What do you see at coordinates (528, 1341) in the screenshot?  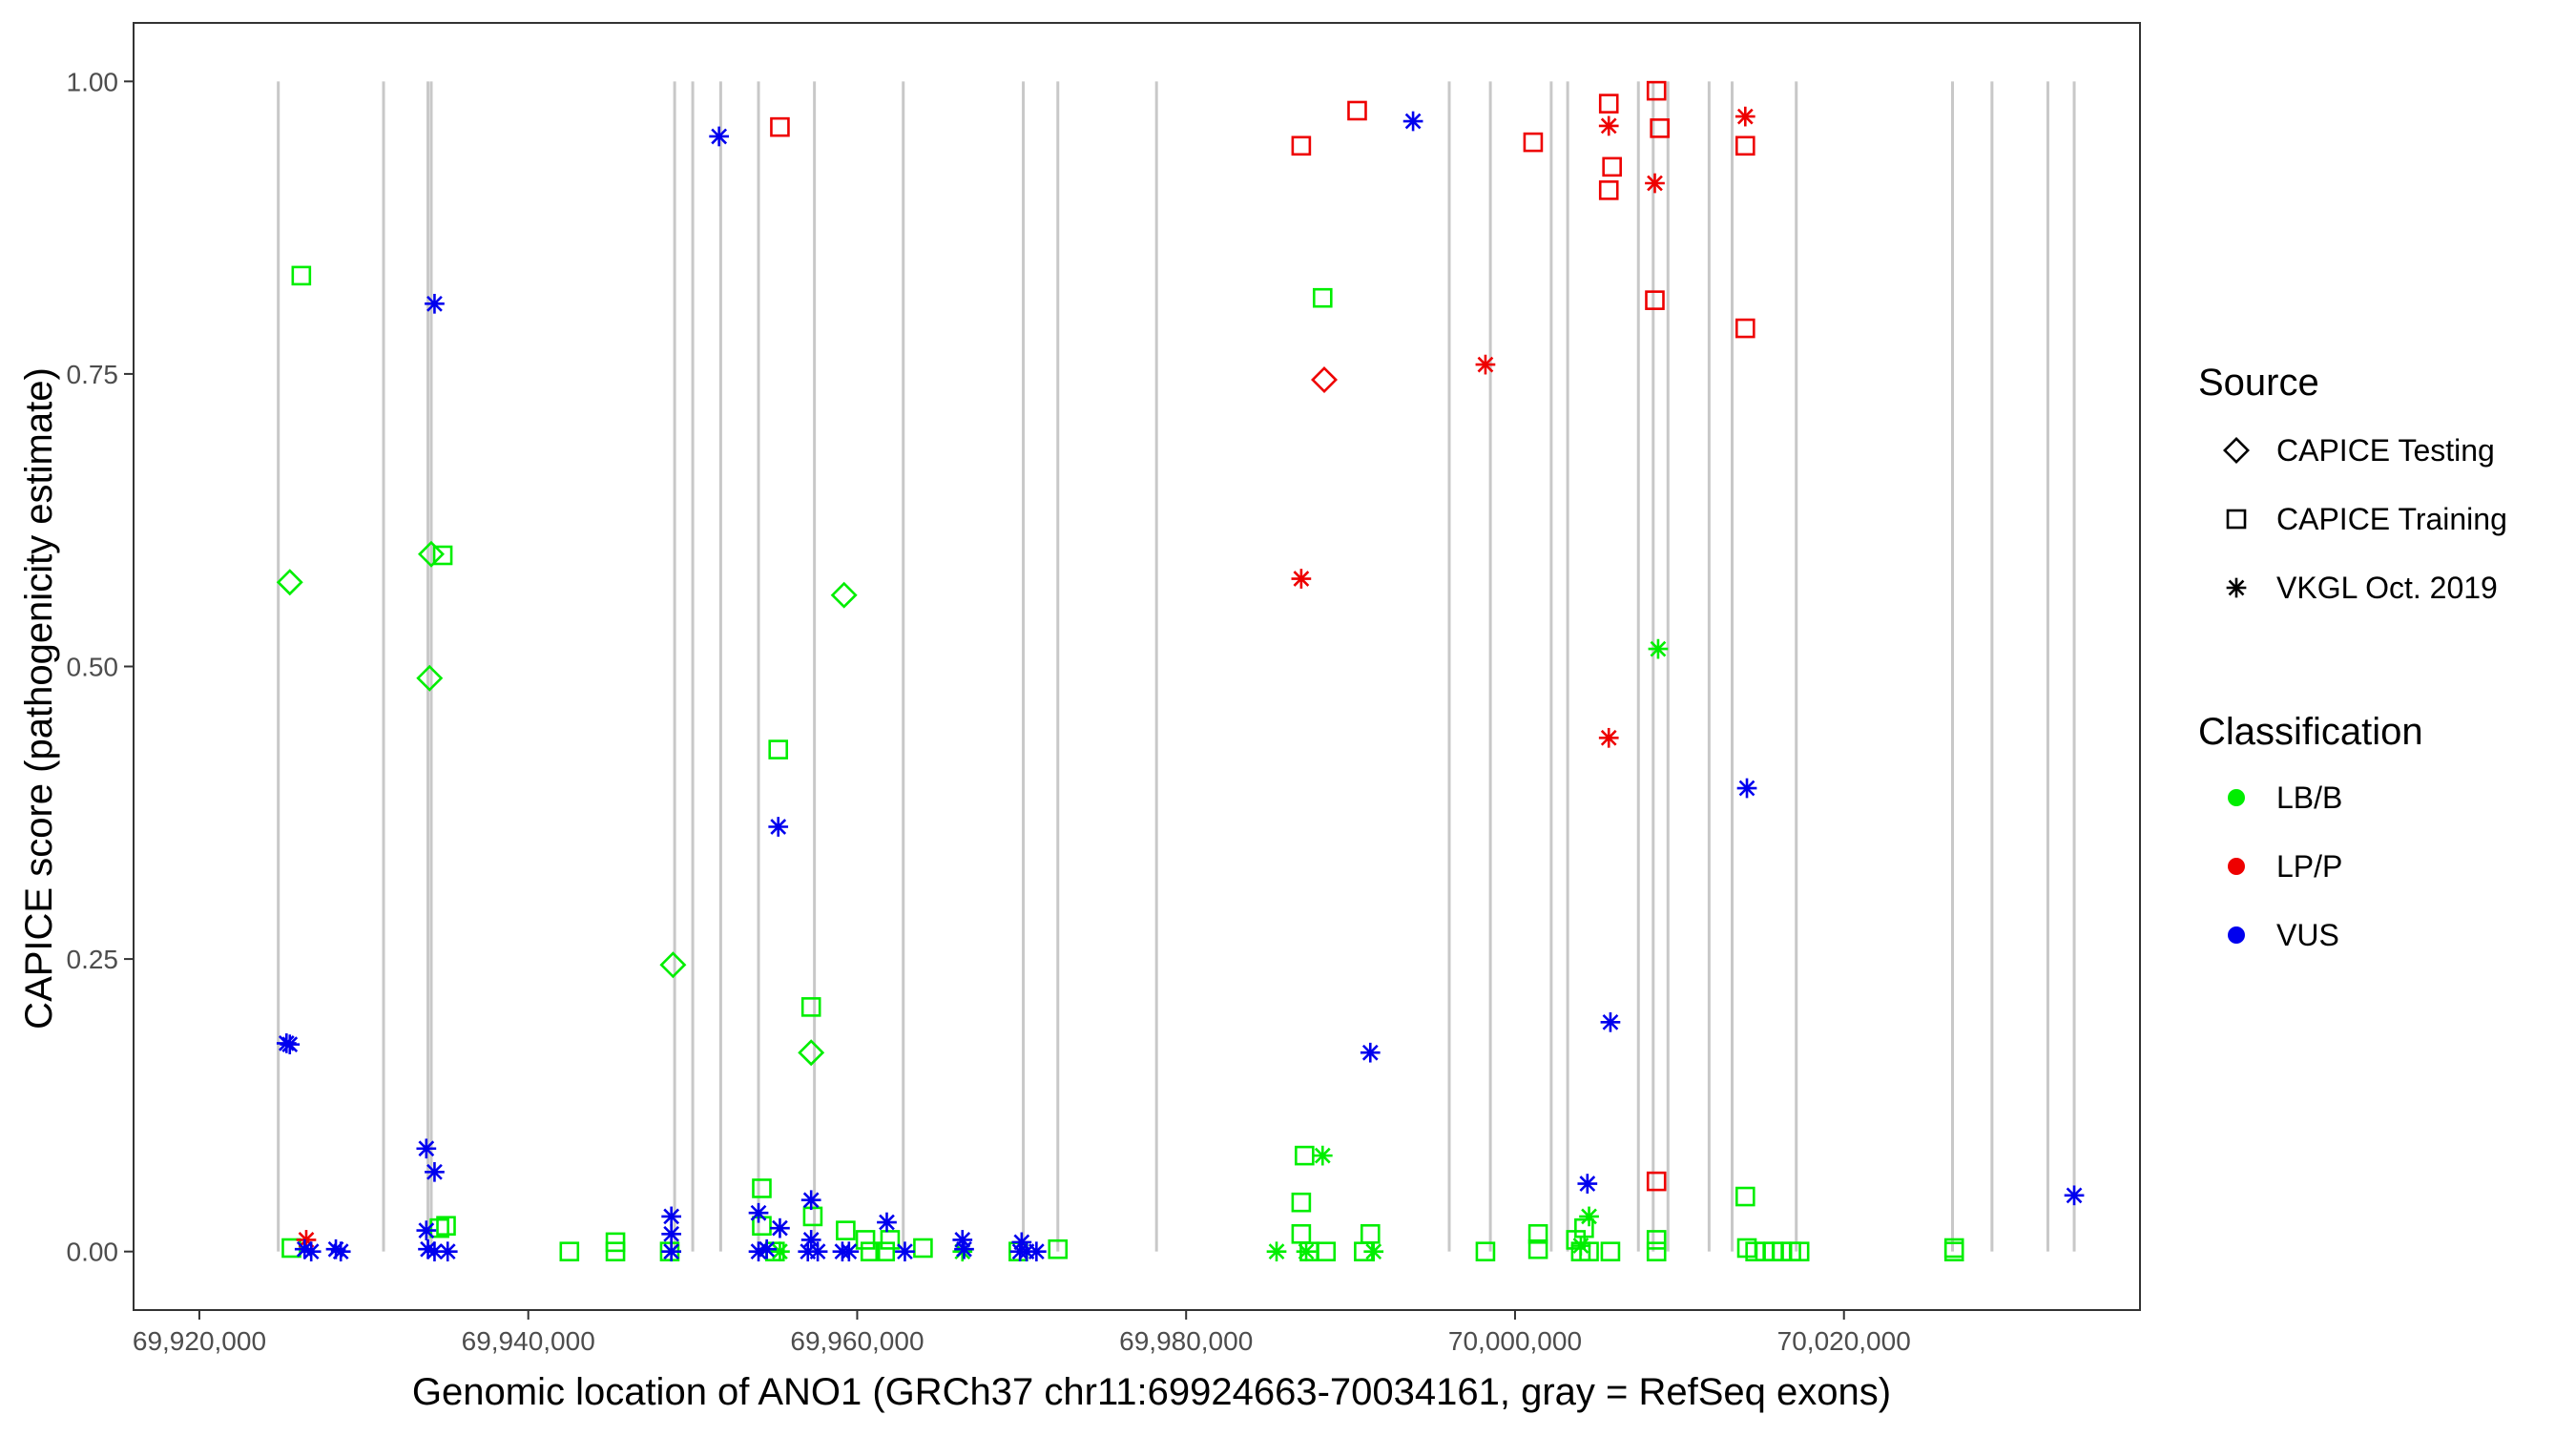 I see `x-tick-label: 69,940,000` at bounding box center [528, 1341].